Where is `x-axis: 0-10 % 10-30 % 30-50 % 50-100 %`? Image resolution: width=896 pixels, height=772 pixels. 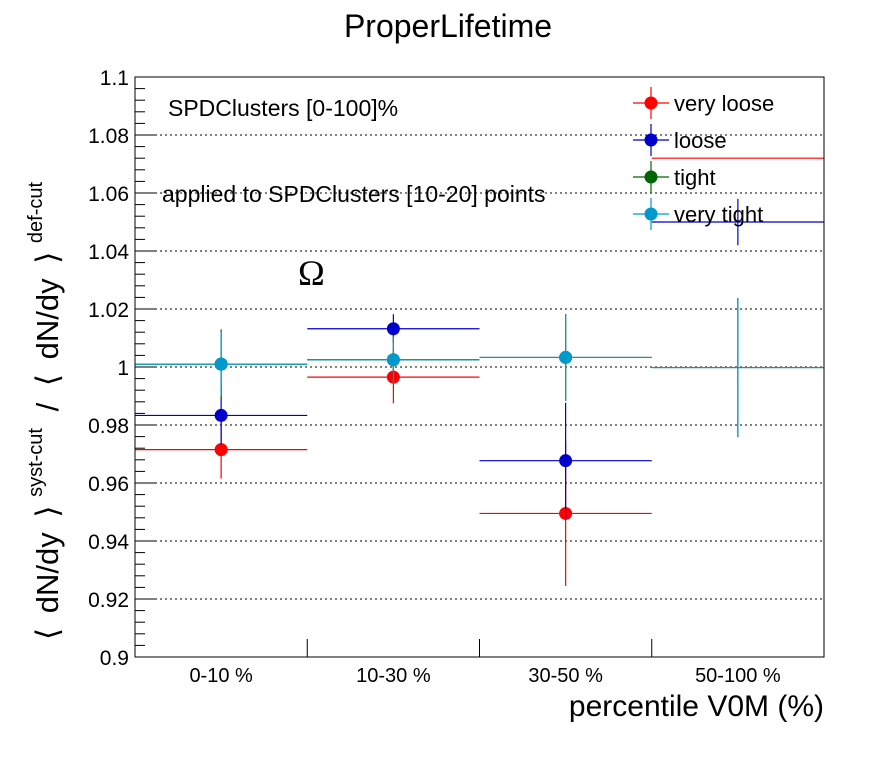 x-axis: 0-10 % 10-30 % 30-50 % 50-100 % is located at coordinates (485, 663).